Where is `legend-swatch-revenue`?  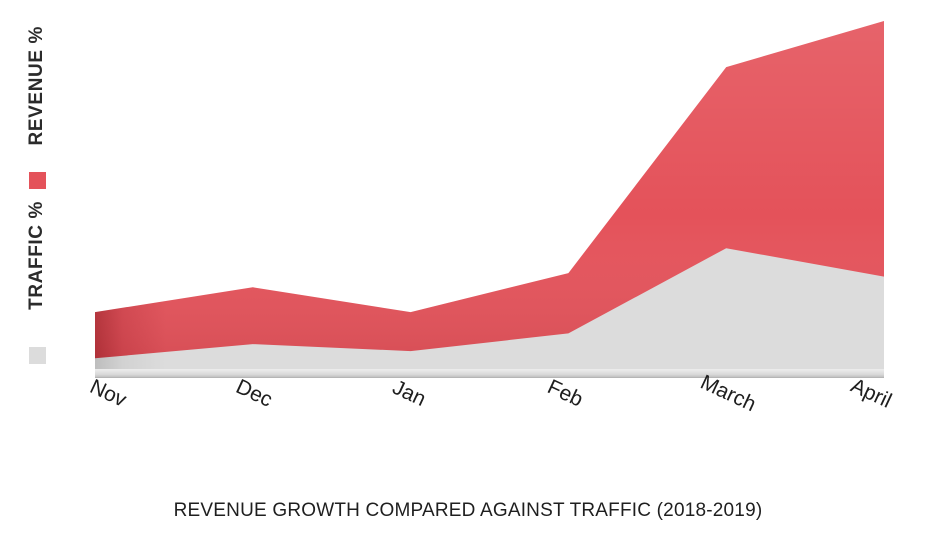 legend-swatch-revenue is located at coordinates (37, 180).